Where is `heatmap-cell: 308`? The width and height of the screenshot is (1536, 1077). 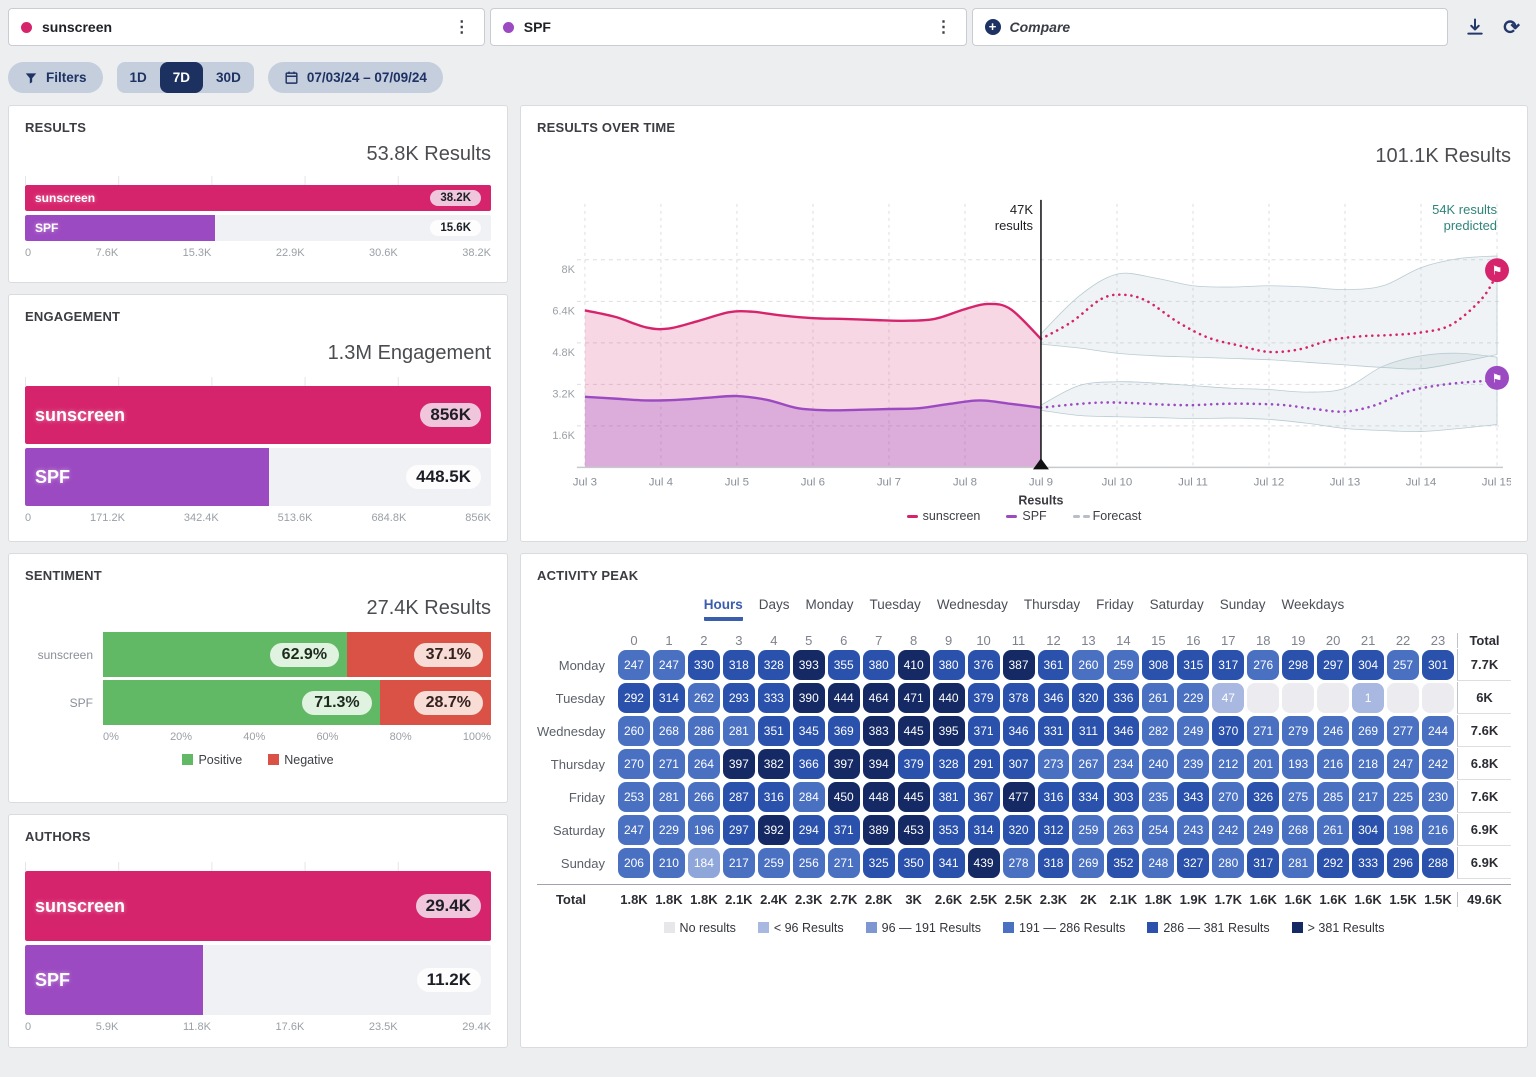 heatmap-cell: 308 is located at coordinates (1158, 665).